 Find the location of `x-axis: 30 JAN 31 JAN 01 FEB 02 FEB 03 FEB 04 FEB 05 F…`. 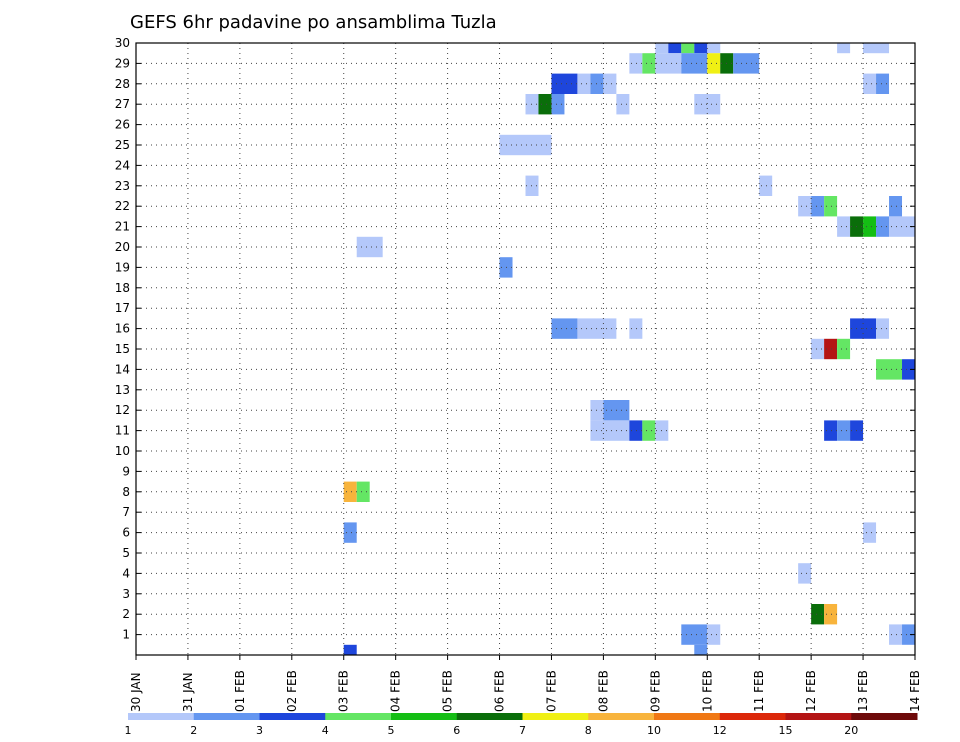

x-axis: 30 JAN 31 JAN 01 FEB 02 FEB 03 FEB 04 FEB 05 F… is located at coordinates (525, 683).